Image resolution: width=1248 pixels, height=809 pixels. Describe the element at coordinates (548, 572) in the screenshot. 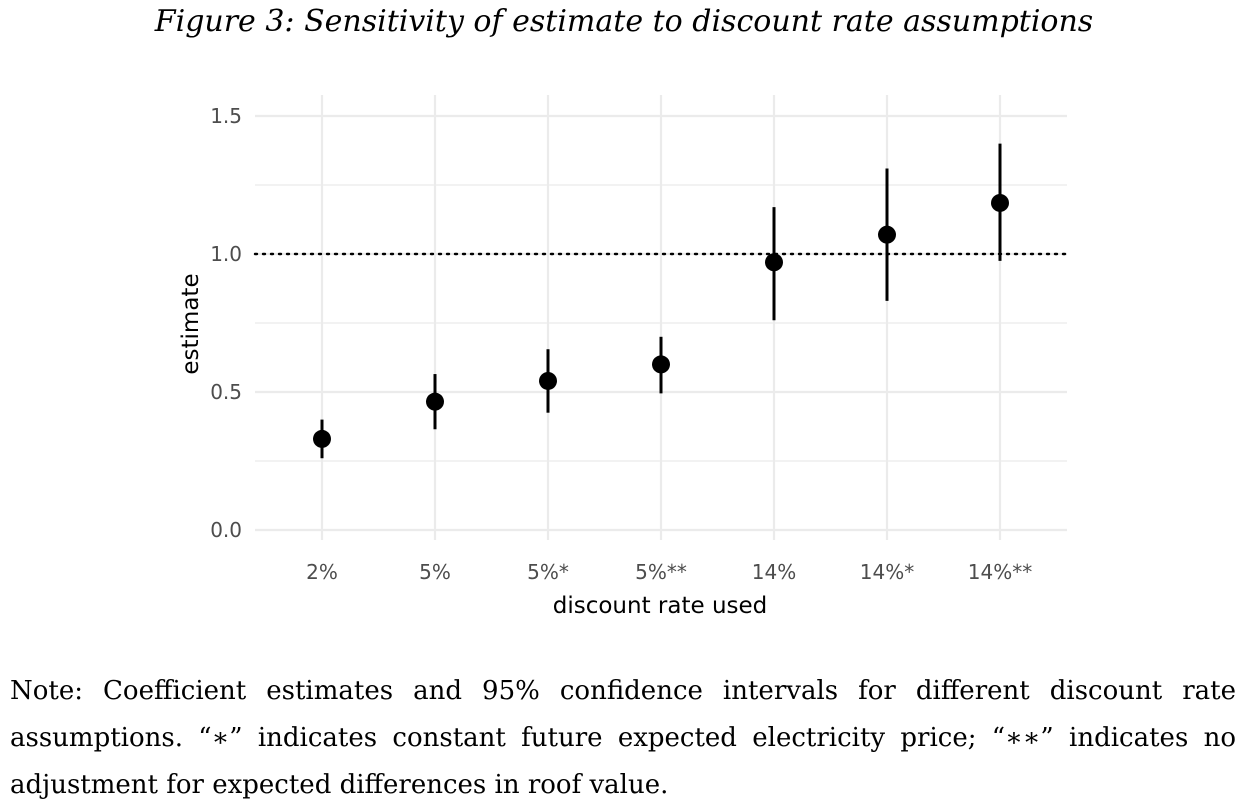

I see `x-tick-label: 5%*` at that location.